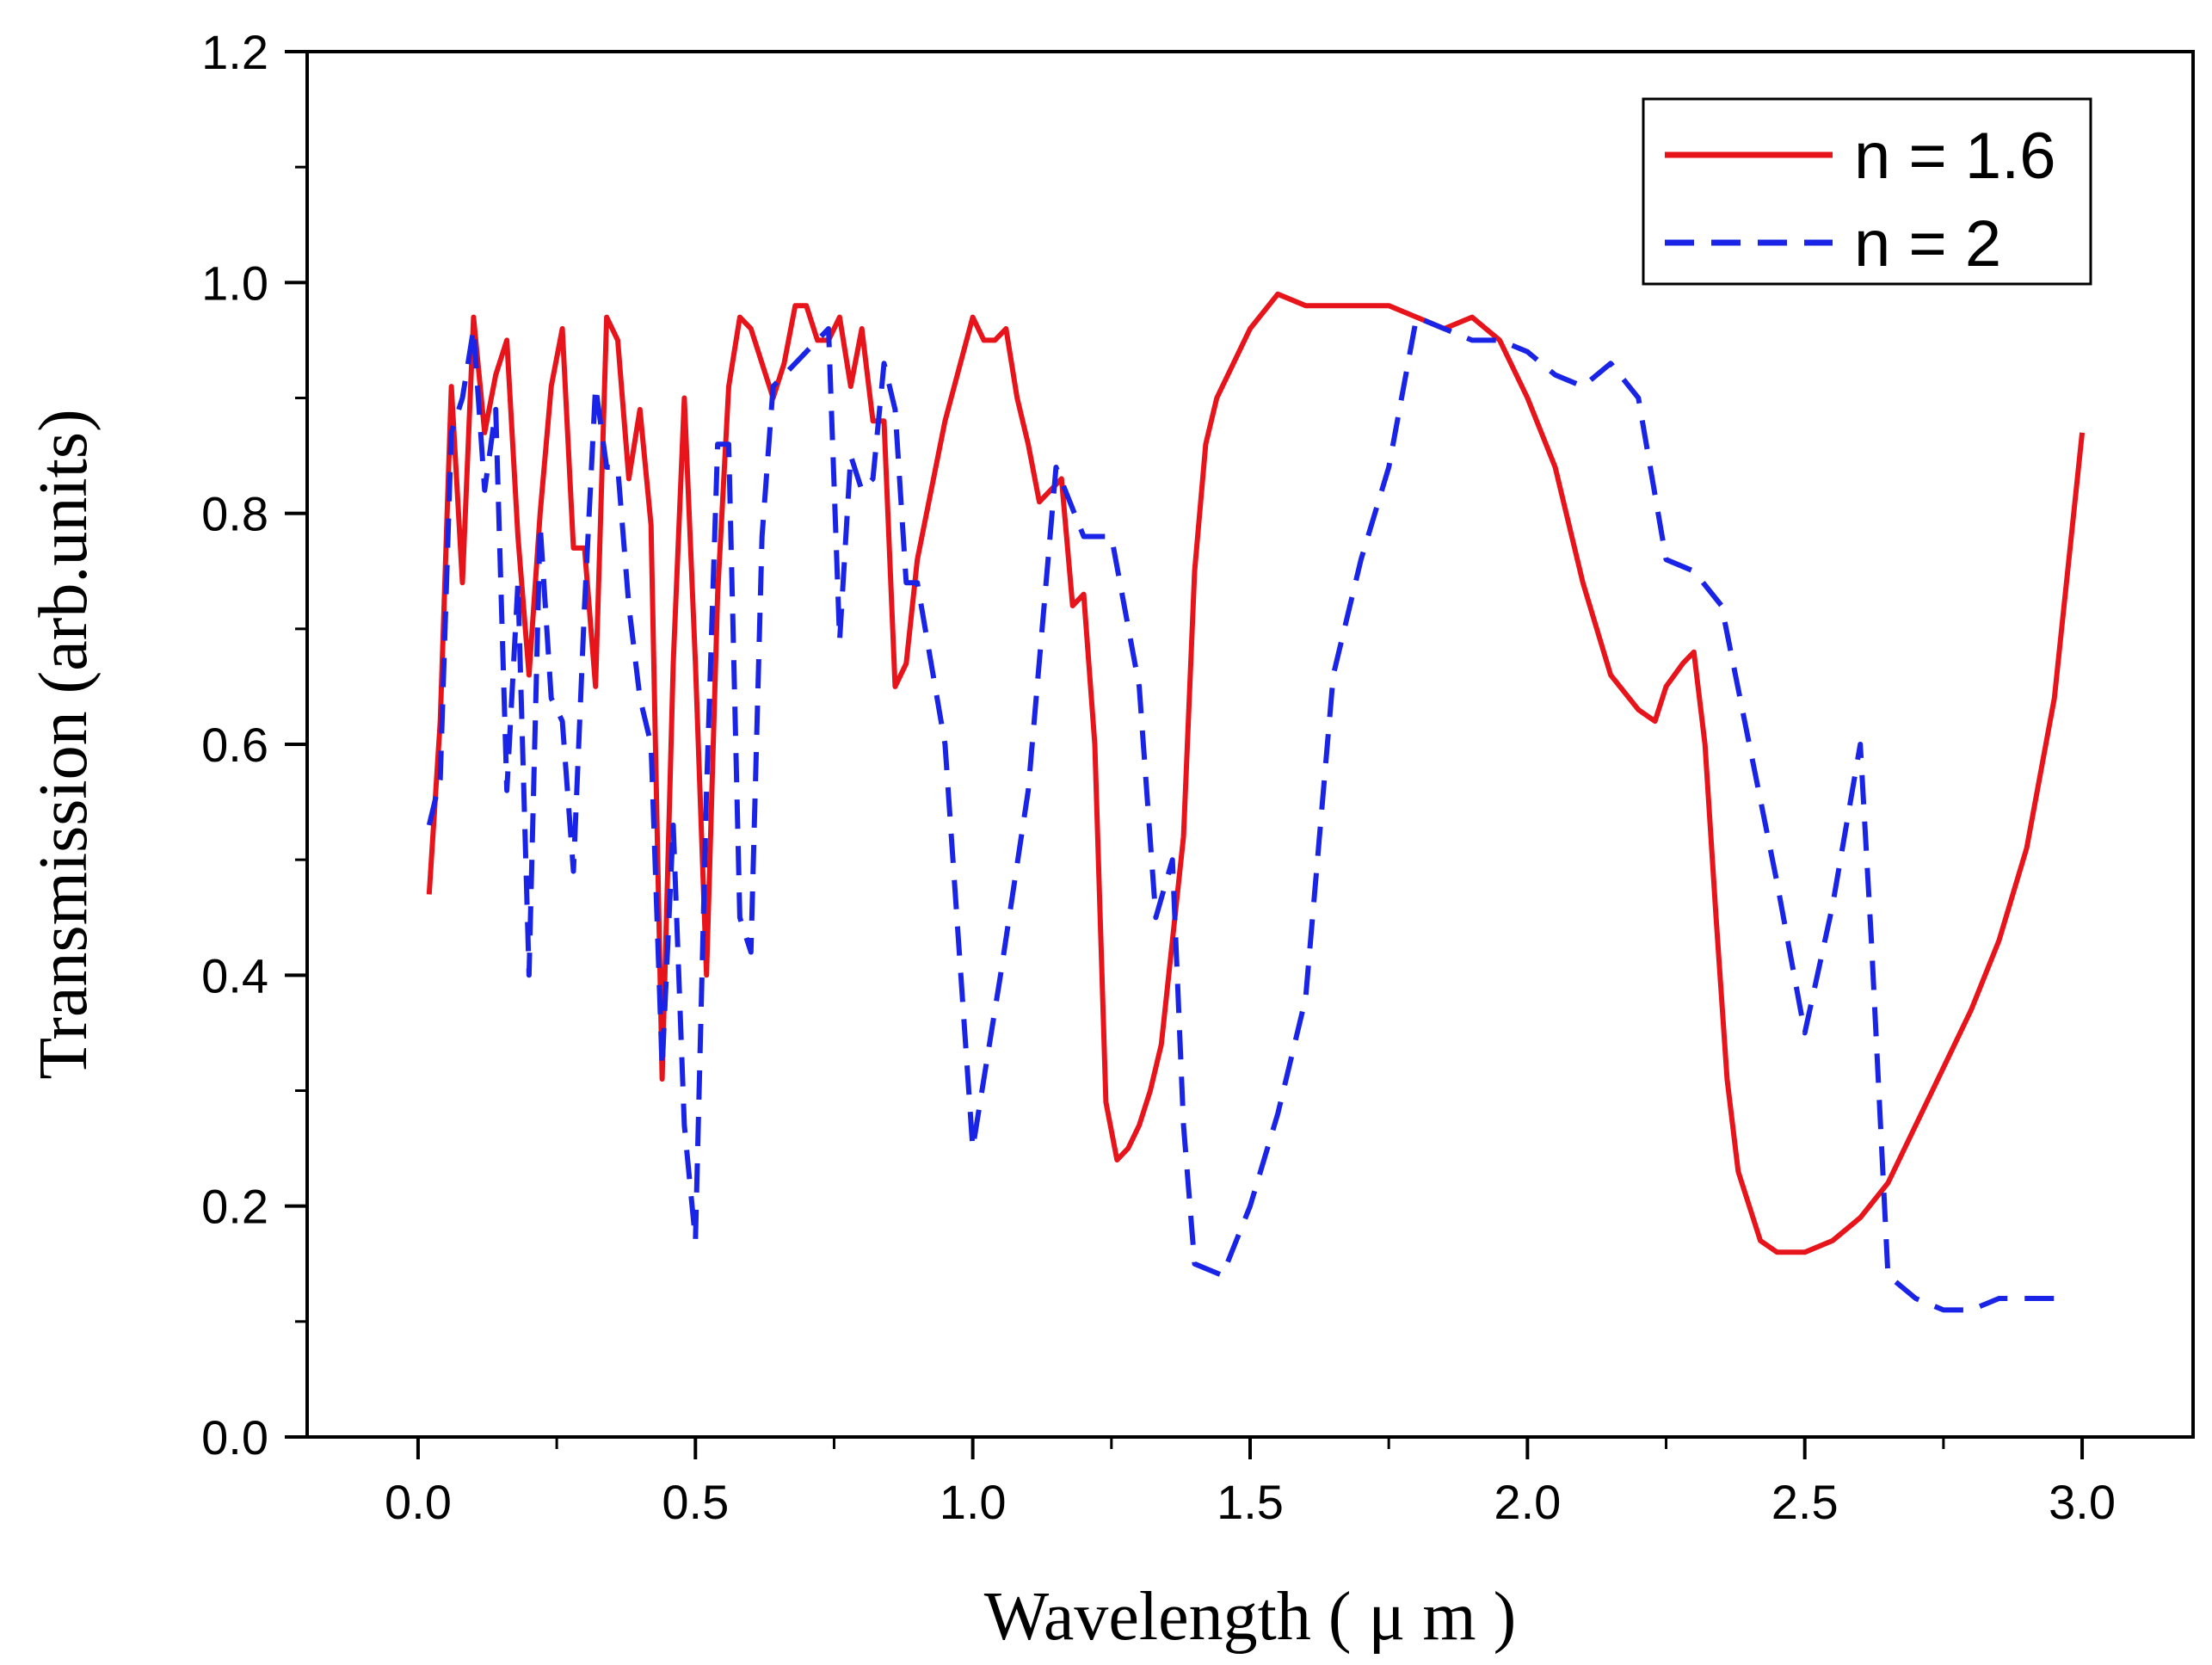 This screenshot has width=2212, height=1665. What do you see at coordinates (696, 1502) in the screenshot?
I see `x-tick-label: 0.5` at bounding box center [696, 1502].